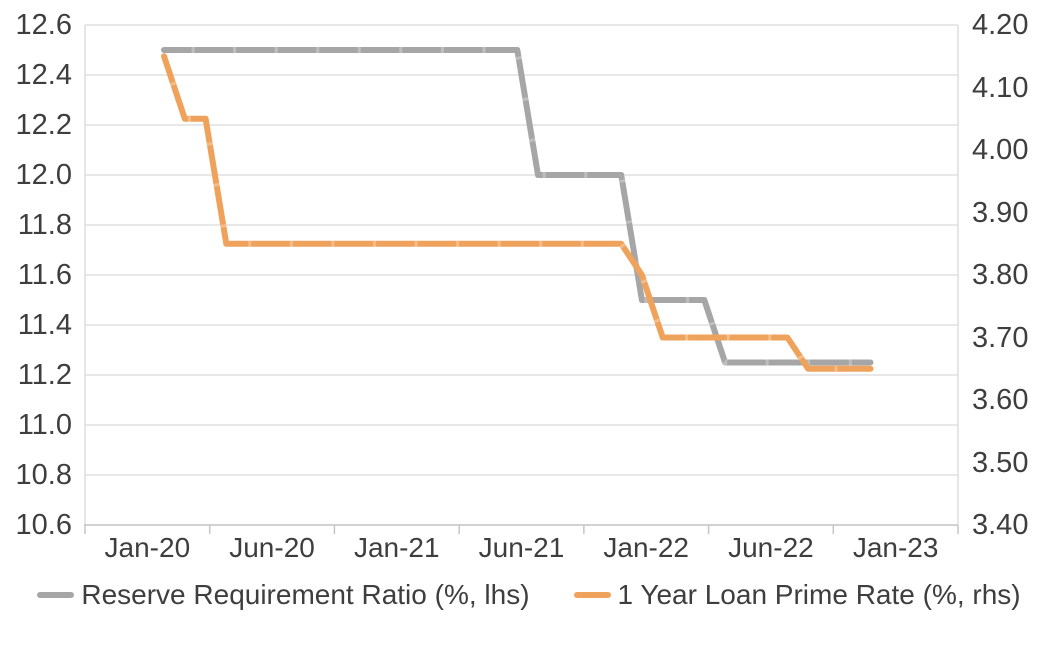  Describe the element at coordinates (43, 75) in the screenshot. I see `y-axis-left-tick-label: 12.4` at that location.